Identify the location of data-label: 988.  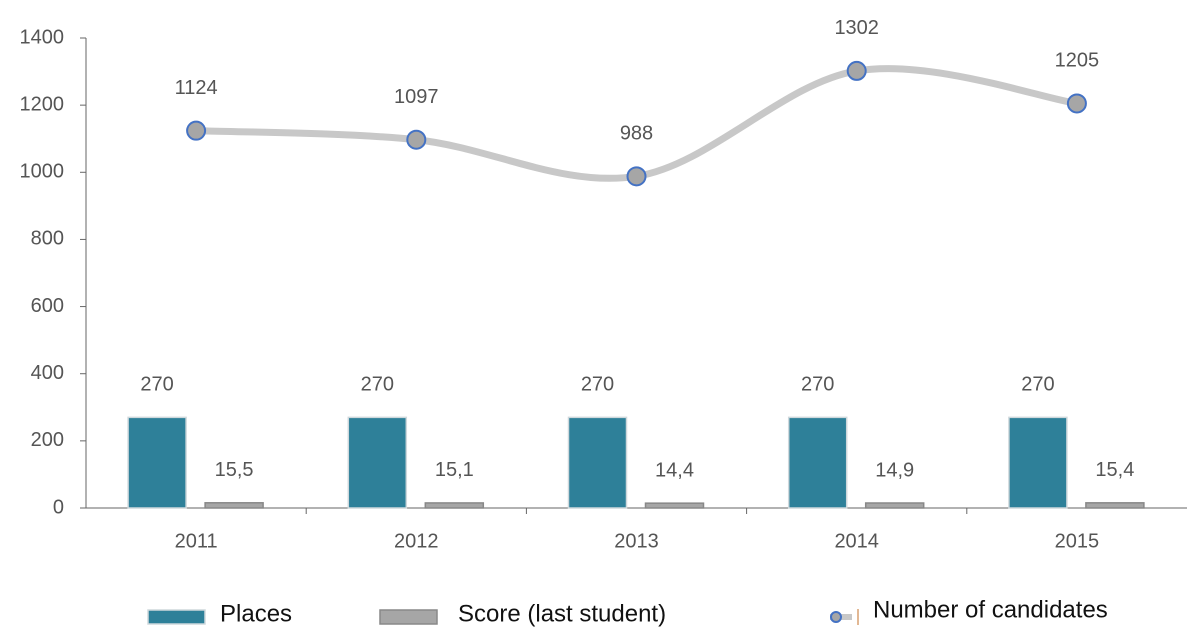
(636, 134).